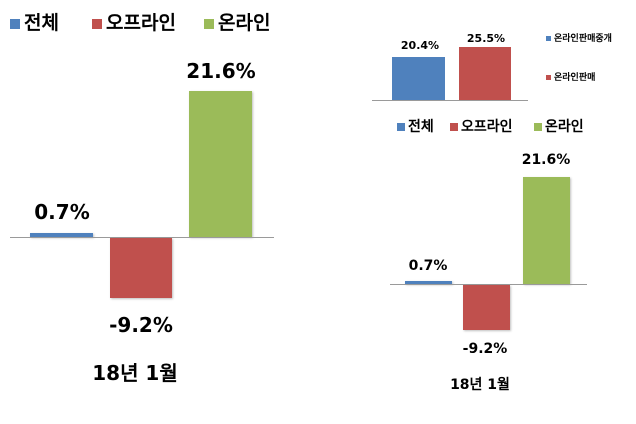 The height and width of the screenshot is (424, 636). I want to click on legend-label: 온라인판매, so click(575, 78).